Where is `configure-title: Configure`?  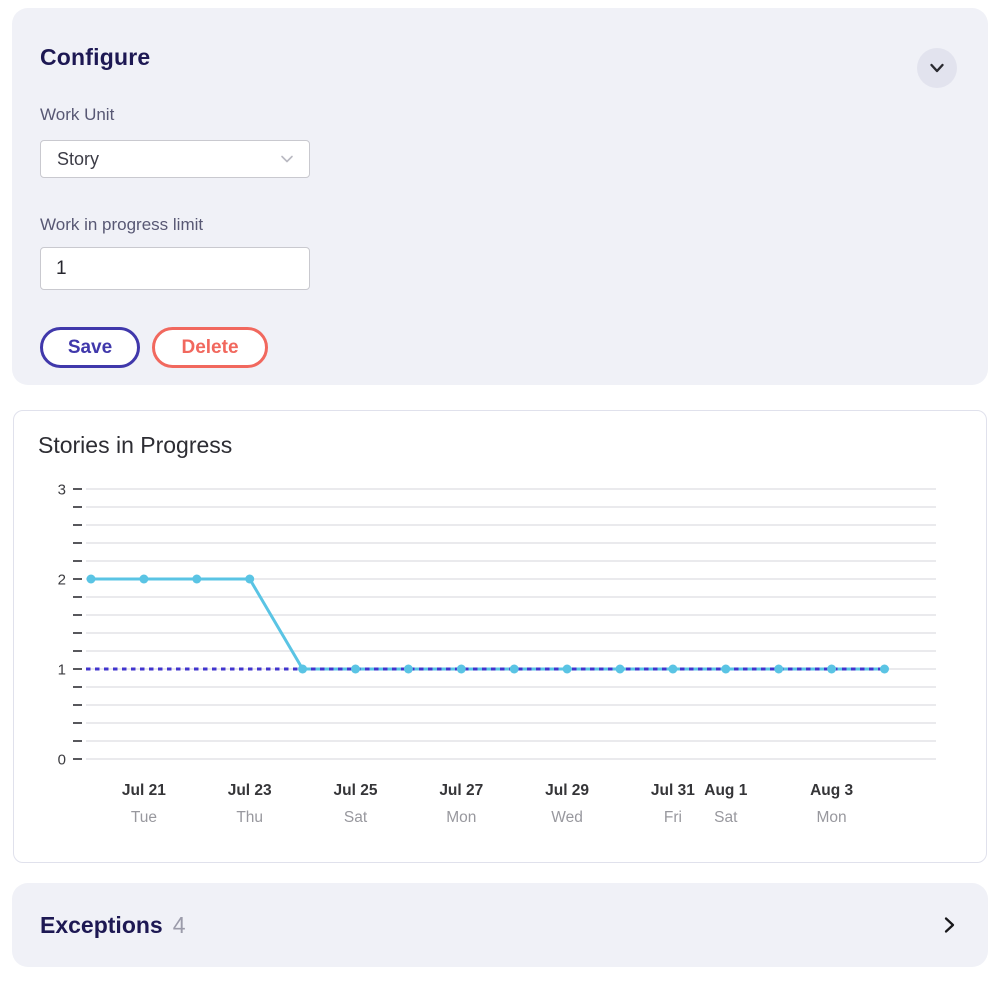
configure-title: Configure is located at coordinates (95, 57).